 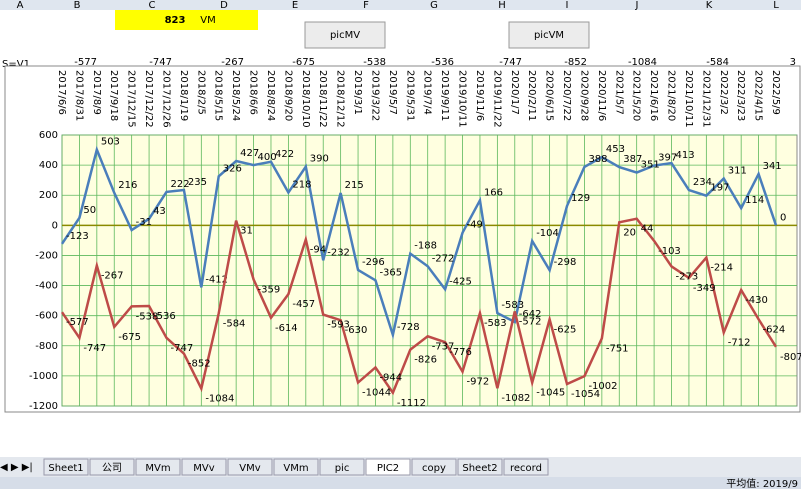 What do you see at coordinates (496, 99) in the screenshot?
I see `x-tick-label: 2019/11/22` at bounding box center [496, 99].